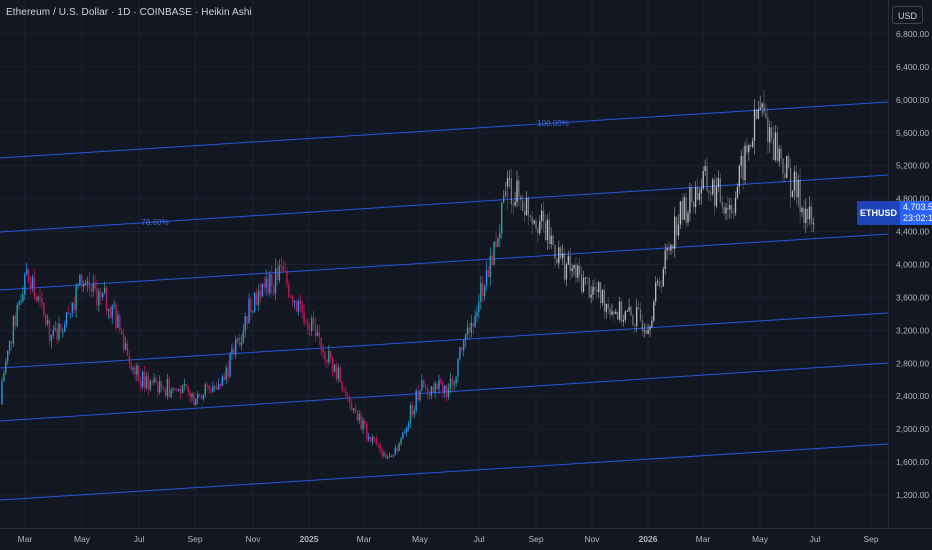 This screenshot has width=932, height=550. What do you see at coordinates (194, 539) in the screenshot?
I see `x-tick-label: Sep` at bounding box center [194, 539].